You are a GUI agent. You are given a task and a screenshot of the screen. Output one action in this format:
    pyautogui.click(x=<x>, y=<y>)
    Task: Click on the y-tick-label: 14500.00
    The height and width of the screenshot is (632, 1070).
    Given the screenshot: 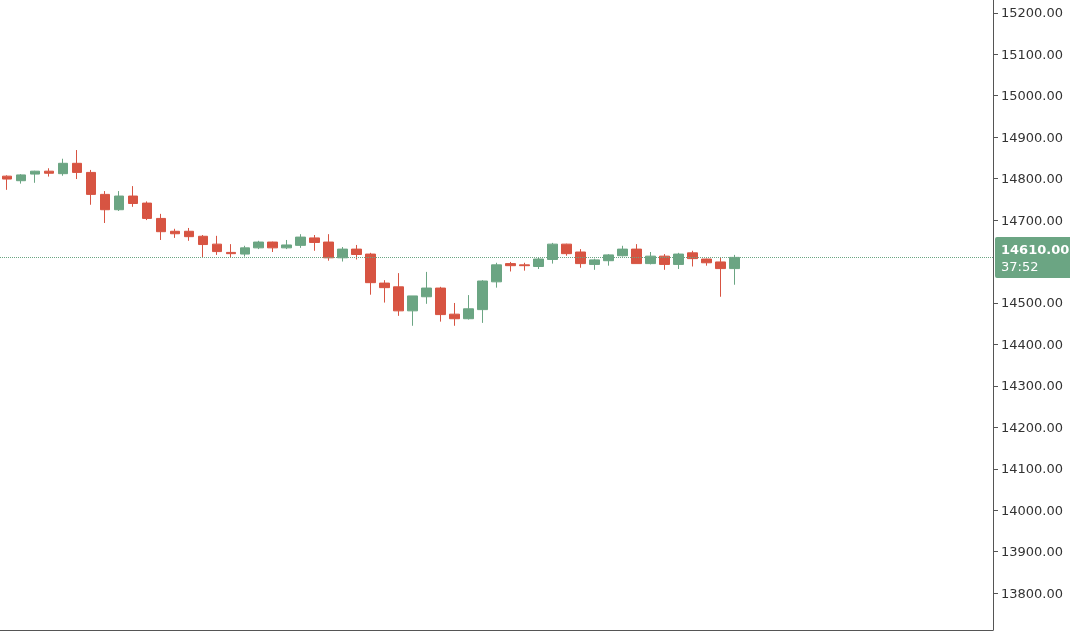 What is the action you would take?
    pyautogui.click(x=1032, y=303)
    